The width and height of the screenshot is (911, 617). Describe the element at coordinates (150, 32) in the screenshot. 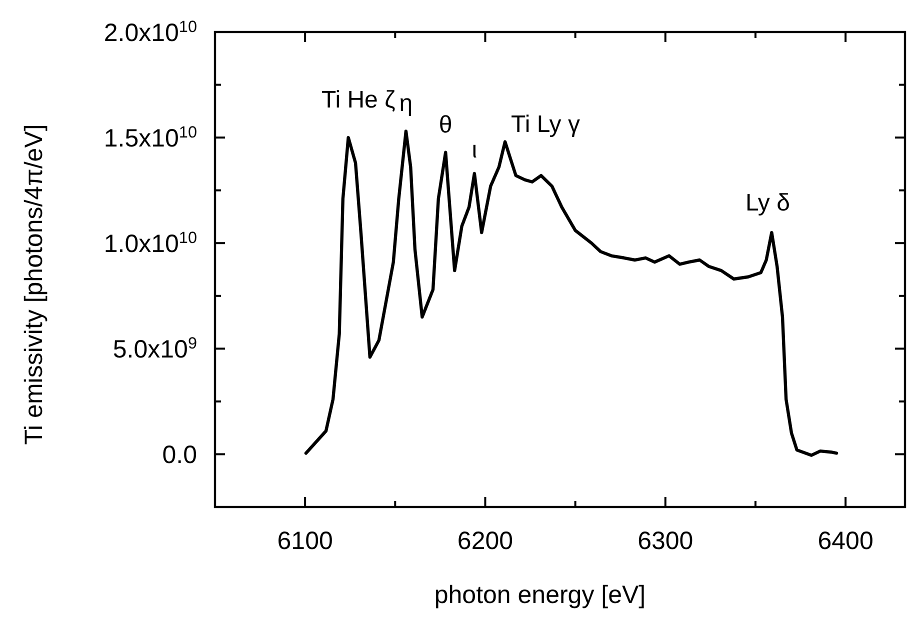

I see `y-tick-label: 2.0x10$^{10}$` at that location.